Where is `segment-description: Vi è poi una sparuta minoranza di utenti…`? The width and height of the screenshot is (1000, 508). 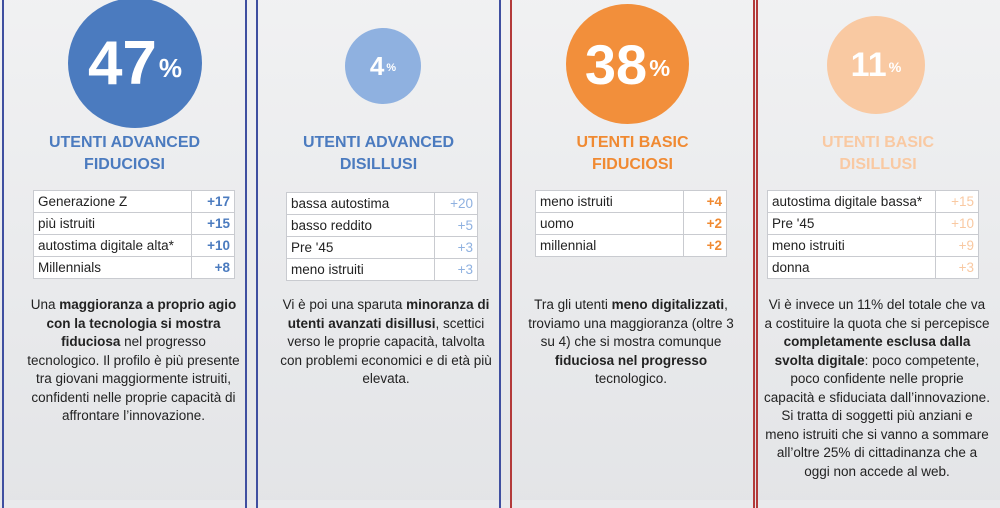
segment-description: Vi è poi una sparuta minoranza di utenti… is located at coordinates (386, 342).